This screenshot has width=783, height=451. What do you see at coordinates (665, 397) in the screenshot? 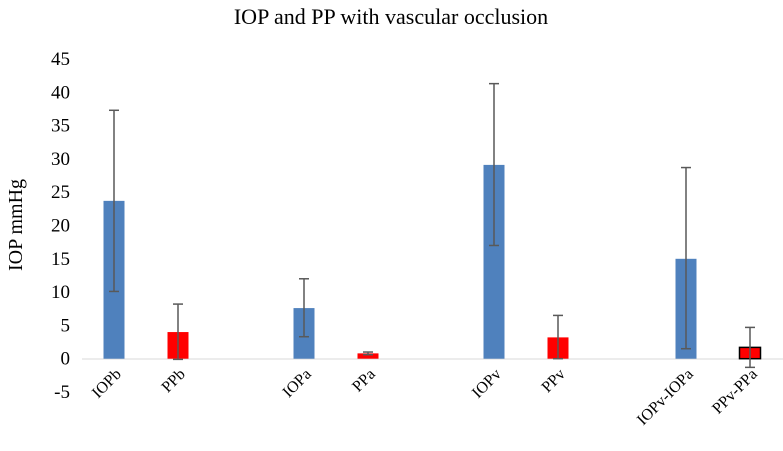
I see `category-label: IOPv-IOPa` at bounding box center [665, 397].